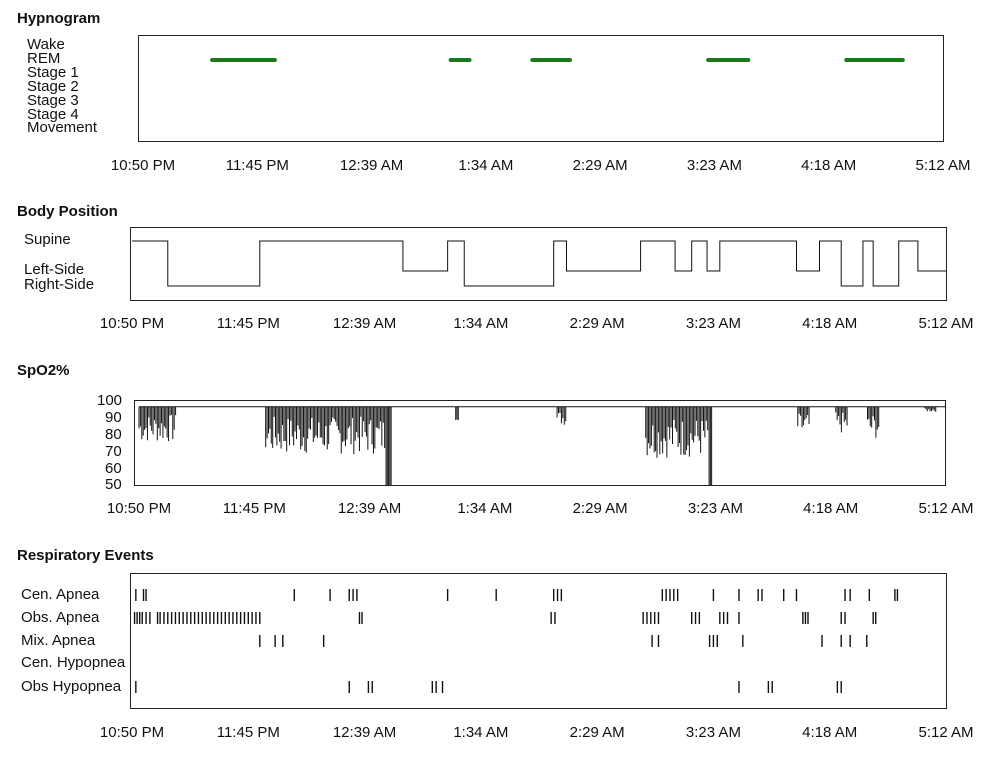  I want to click on spo2-tick-80: 80, so click(113, 434).